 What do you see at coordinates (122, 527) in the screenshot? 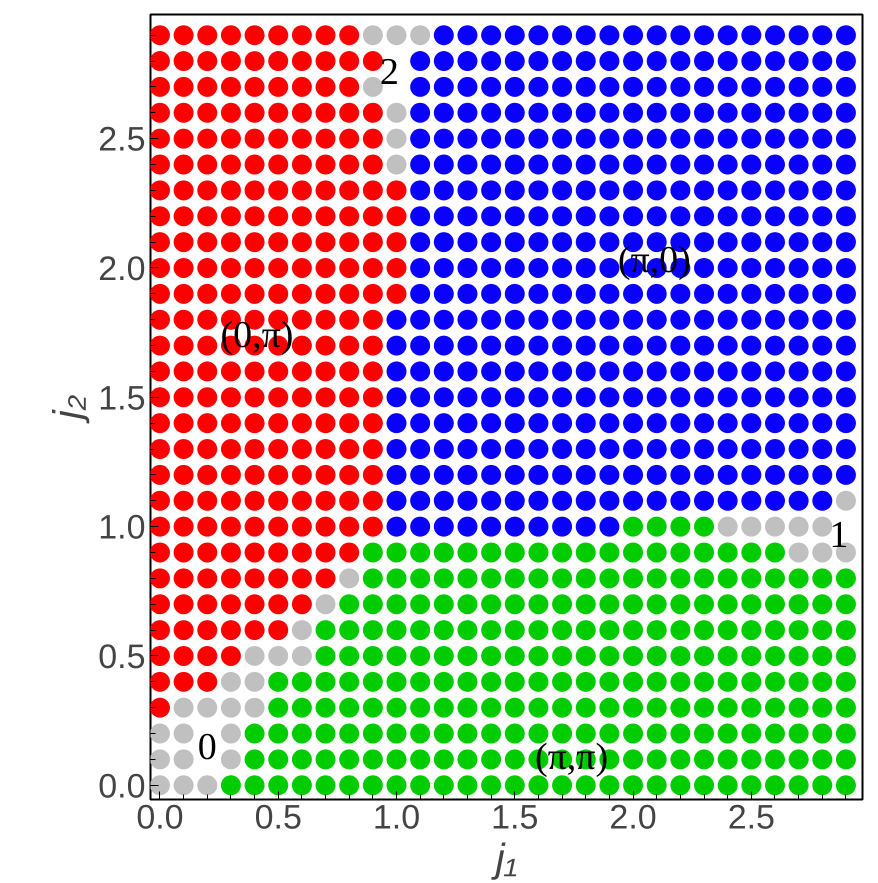
I see `y-tick-label: 1.0` at bounding box center [122, 527].